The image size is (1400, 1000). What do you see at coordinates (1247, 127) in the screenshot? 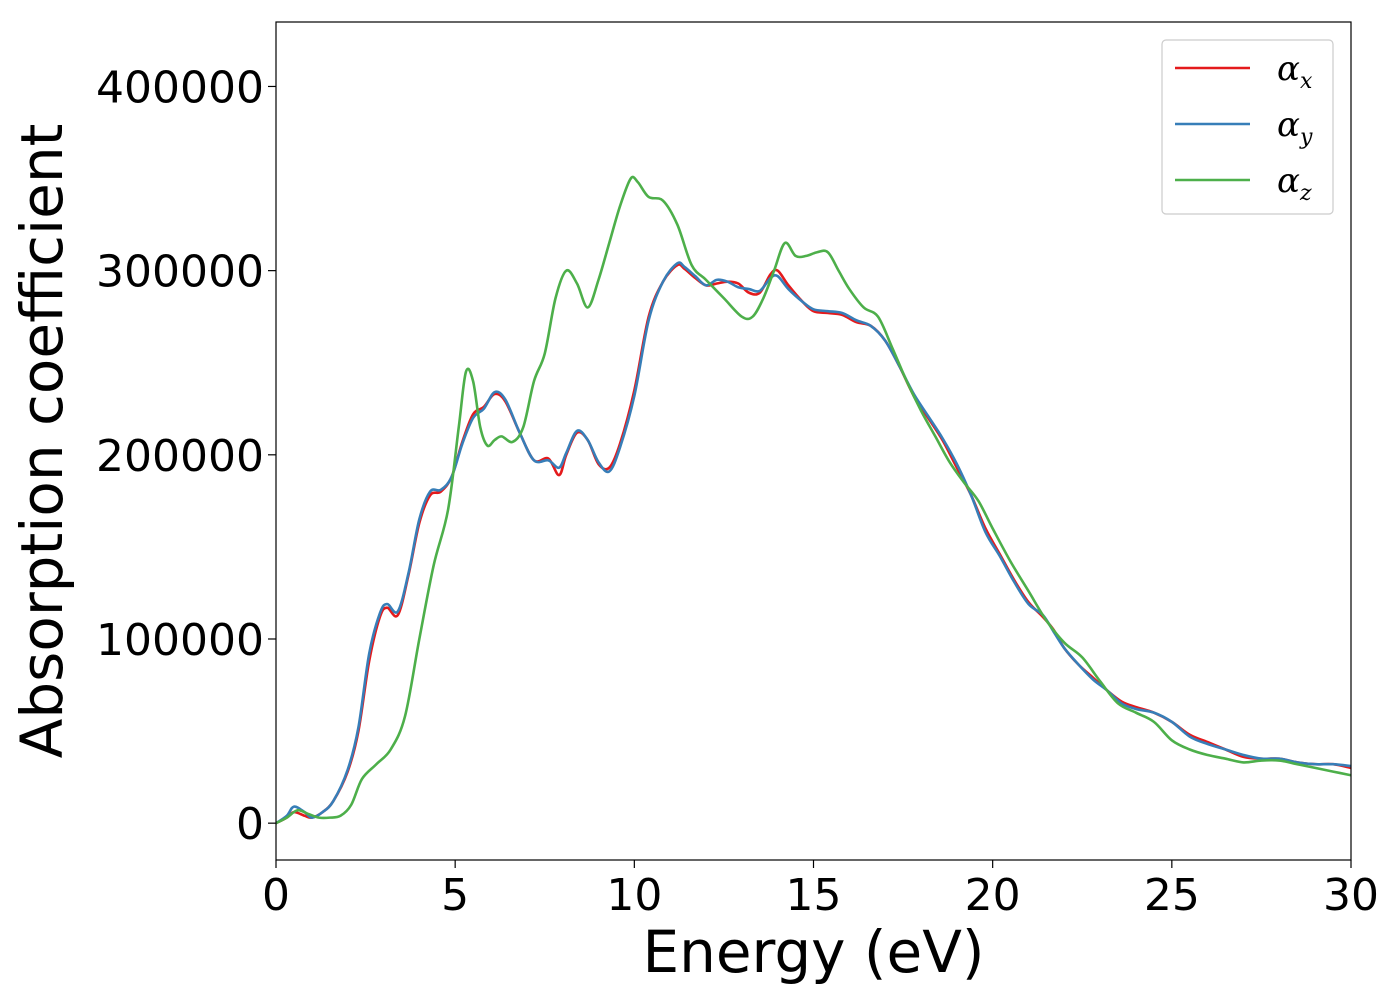
I see `legend-box` at bounding box center [1247, 127].